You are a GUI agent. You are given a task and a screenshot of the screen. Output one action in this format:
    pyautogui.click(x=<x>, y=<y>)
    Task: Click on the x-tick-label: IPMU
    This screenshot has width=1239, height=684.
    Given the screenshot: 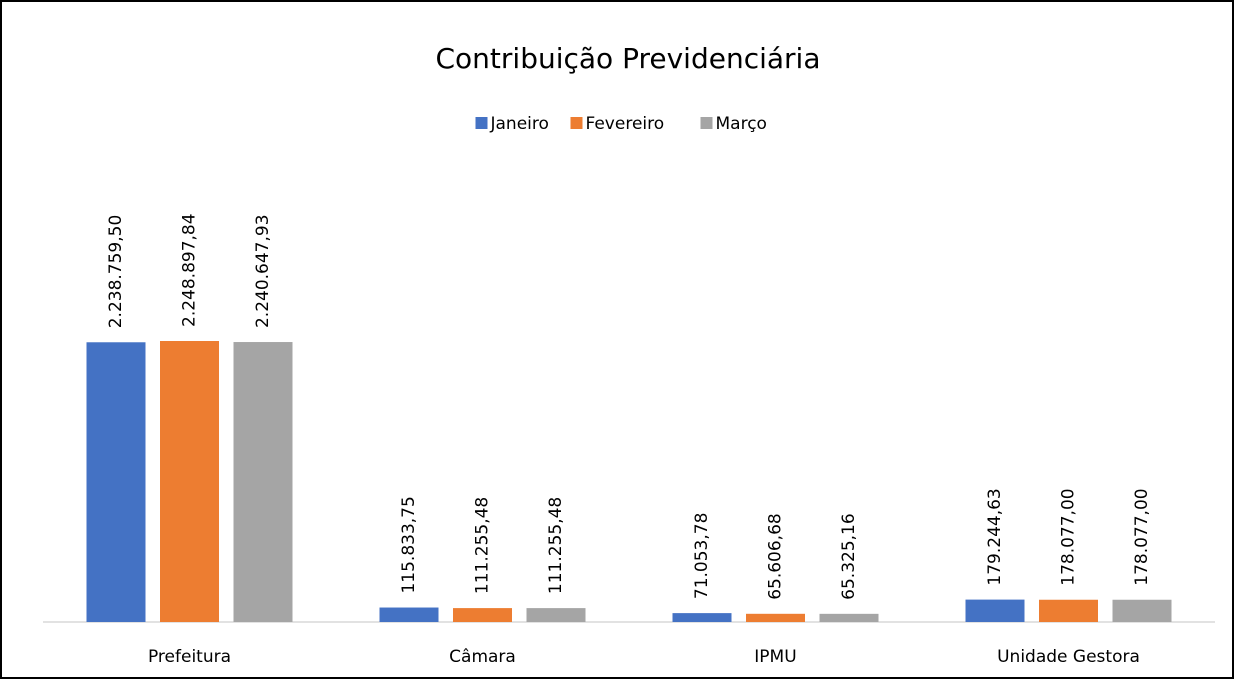 What is the action you would take?
    pyautogui.click(x=775, y=657)
    